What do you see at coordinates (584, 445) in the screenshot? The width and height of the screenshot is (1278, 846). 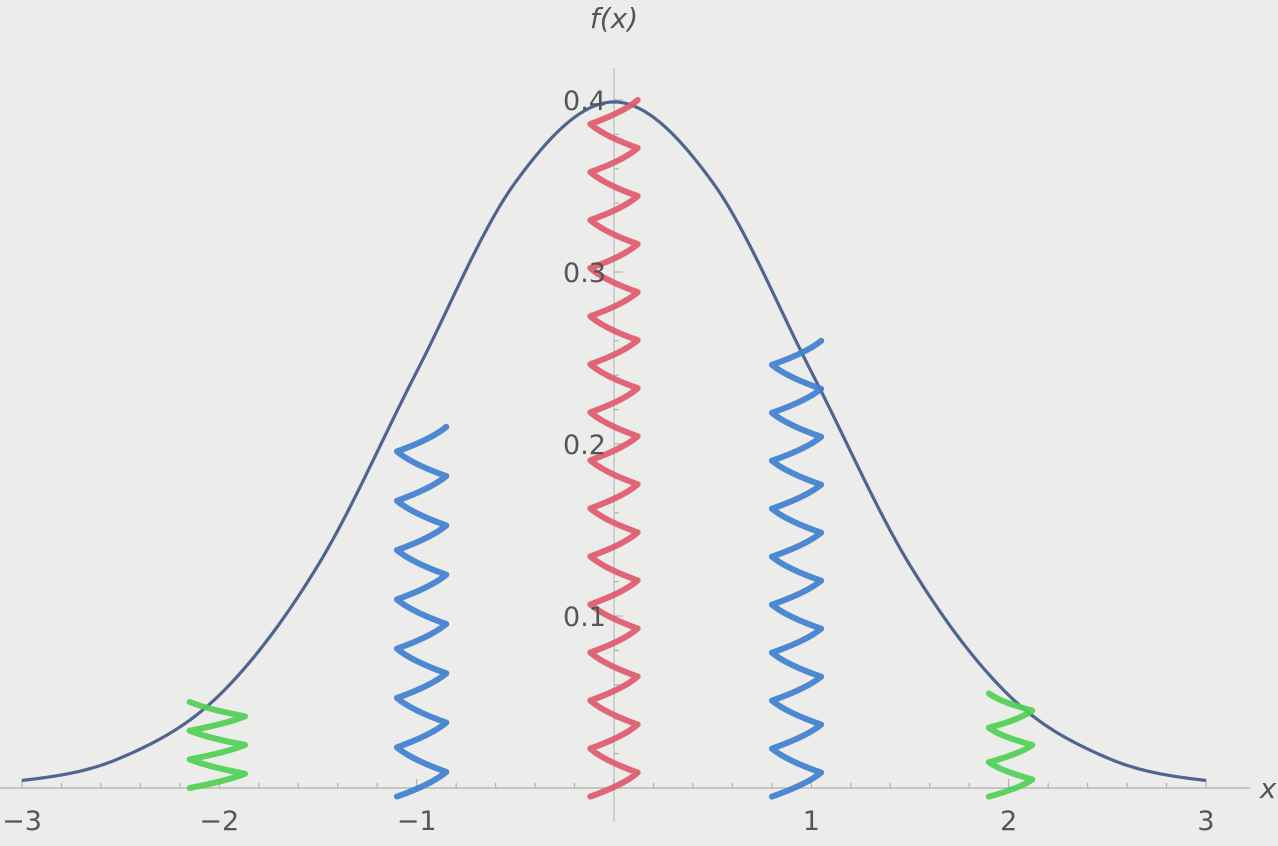 I see `y-tick-label: 0.2` at bounding box center [584, 445].